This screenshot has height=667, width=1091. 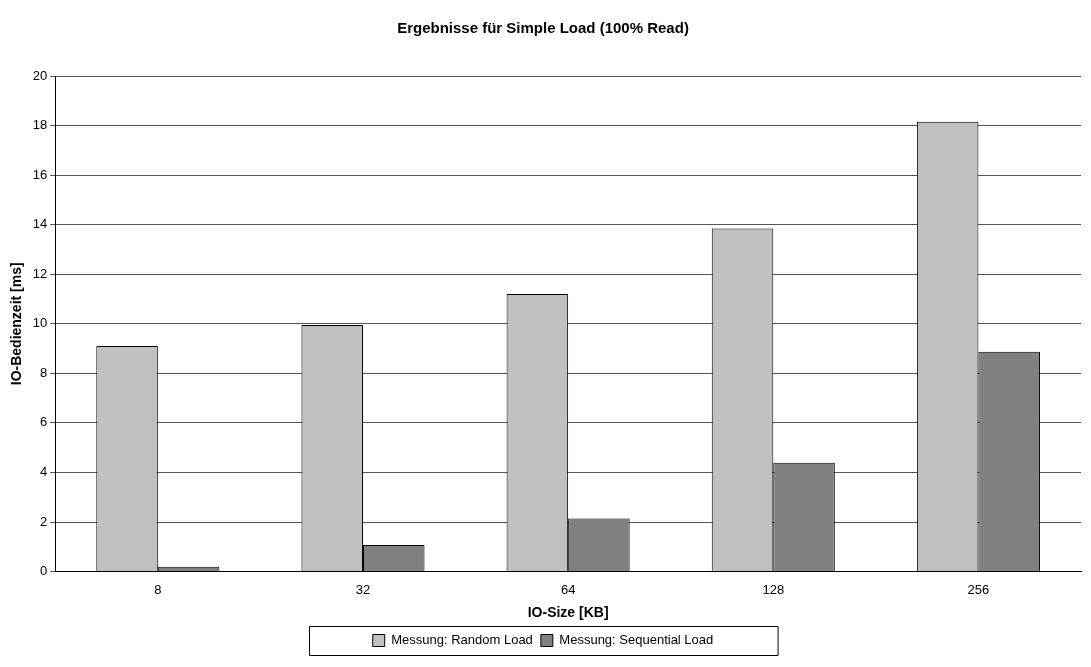 What do you see at coordinates (978, 589) in the screenshot?
I see `x-tick-label: 256` at bounding box center [978, 589].